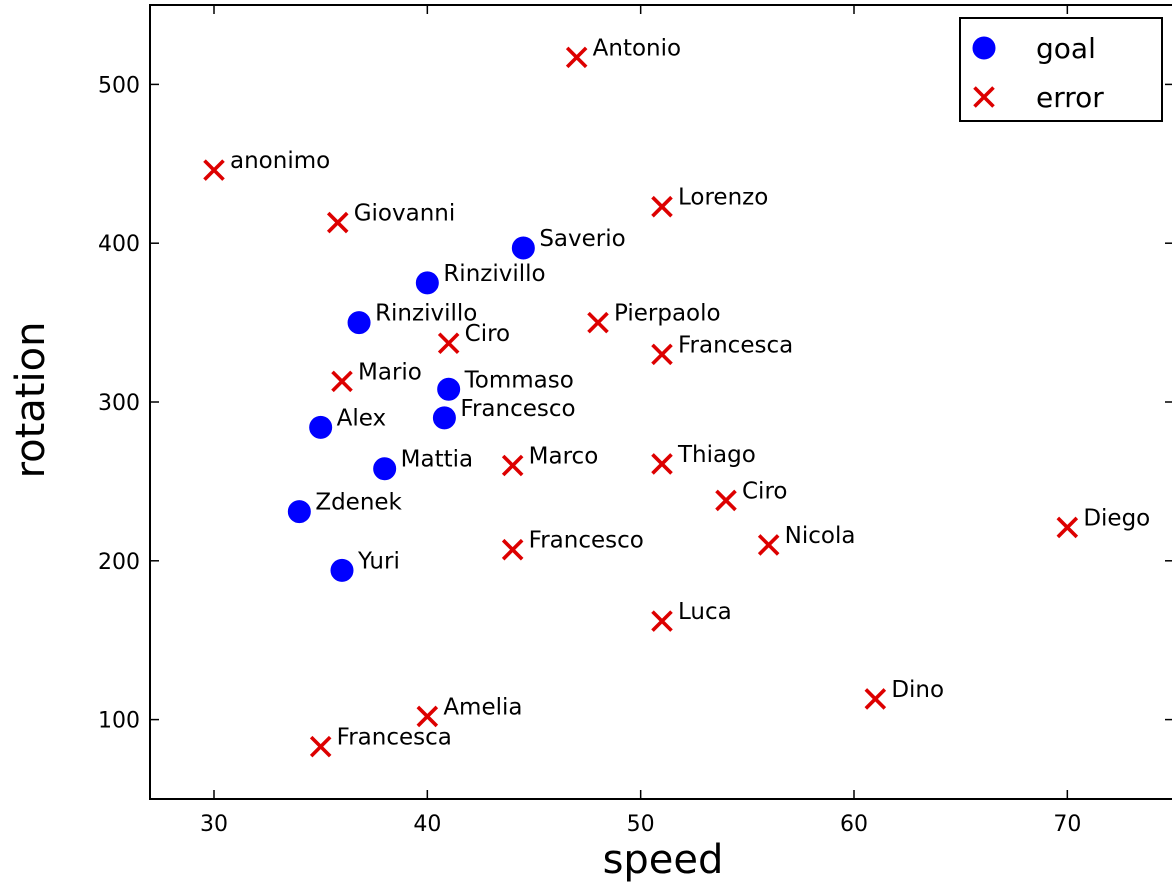 The width and height of the screenshot is (1172, 883). I want to click on point-label: Mattia, so click(437, 460).